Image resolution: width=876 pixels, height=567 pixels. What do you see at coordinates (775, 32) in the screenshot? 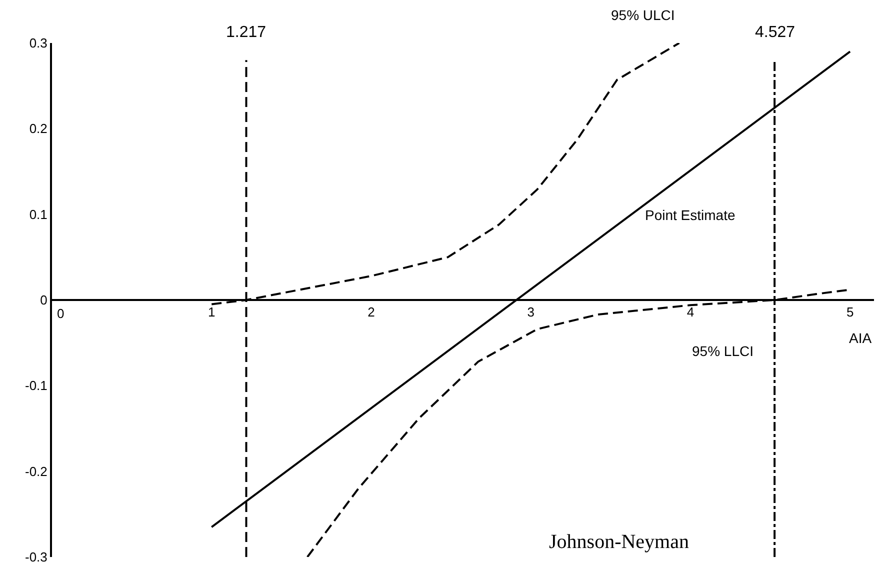
I see `ref-line-label: 4.527` at bounding box center [775, 32].